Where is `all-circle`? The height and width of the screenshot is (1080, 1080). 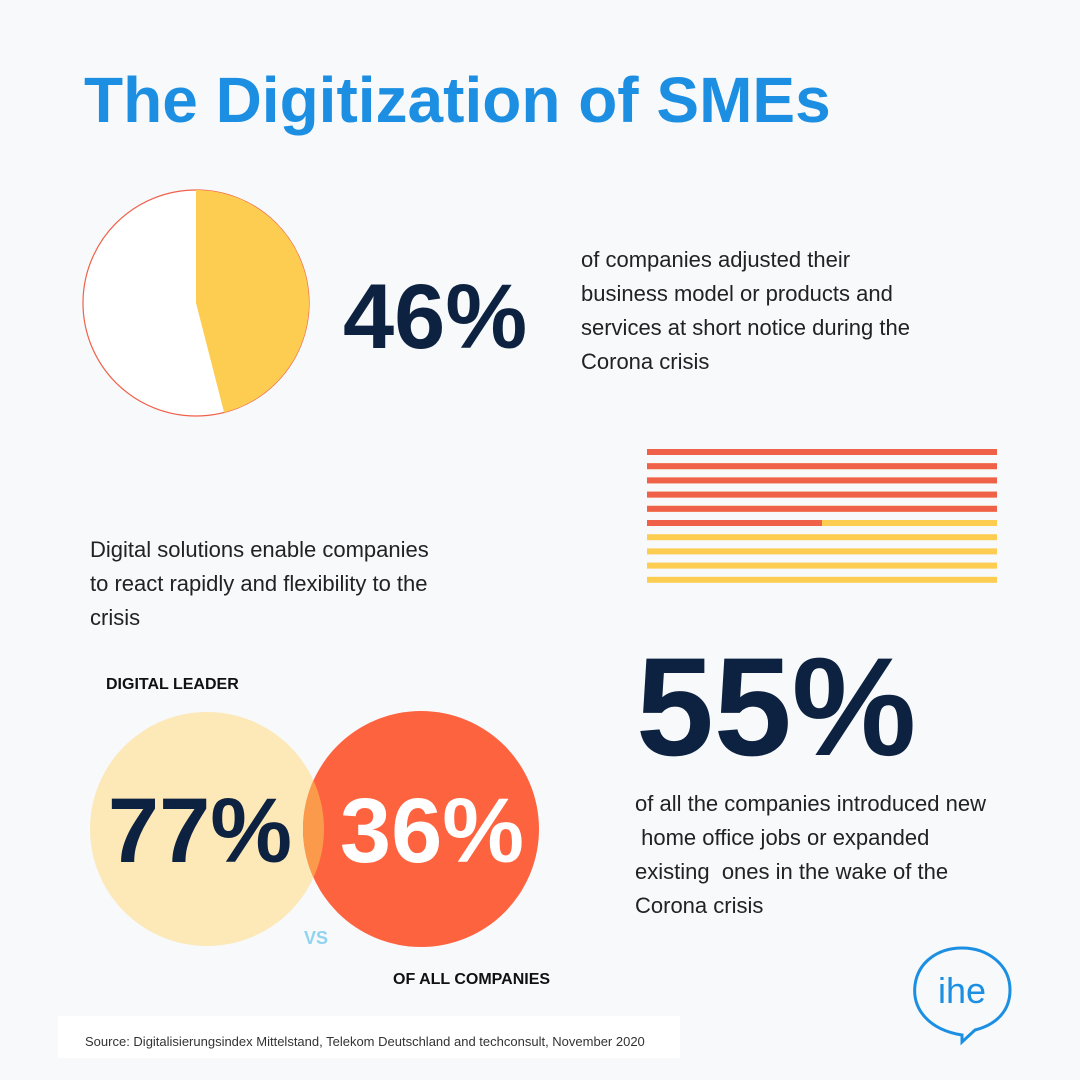 all-circle is located at coordinates (421, 829).